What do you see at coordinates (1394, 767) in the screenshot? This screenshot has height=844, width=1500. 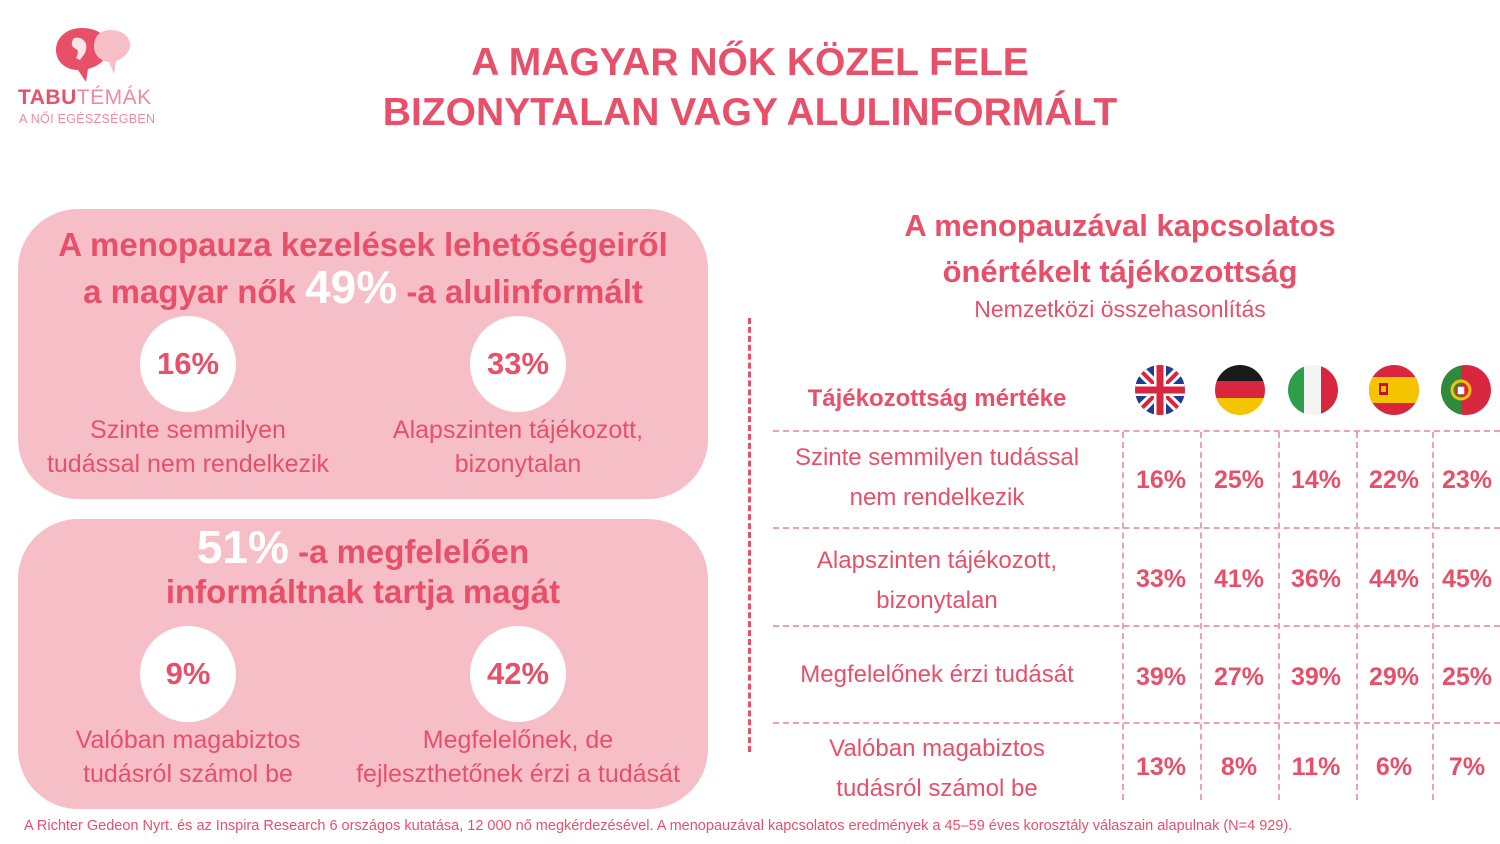 I see `cell-r4-es: 6%` at bounding box center [1394, 767].